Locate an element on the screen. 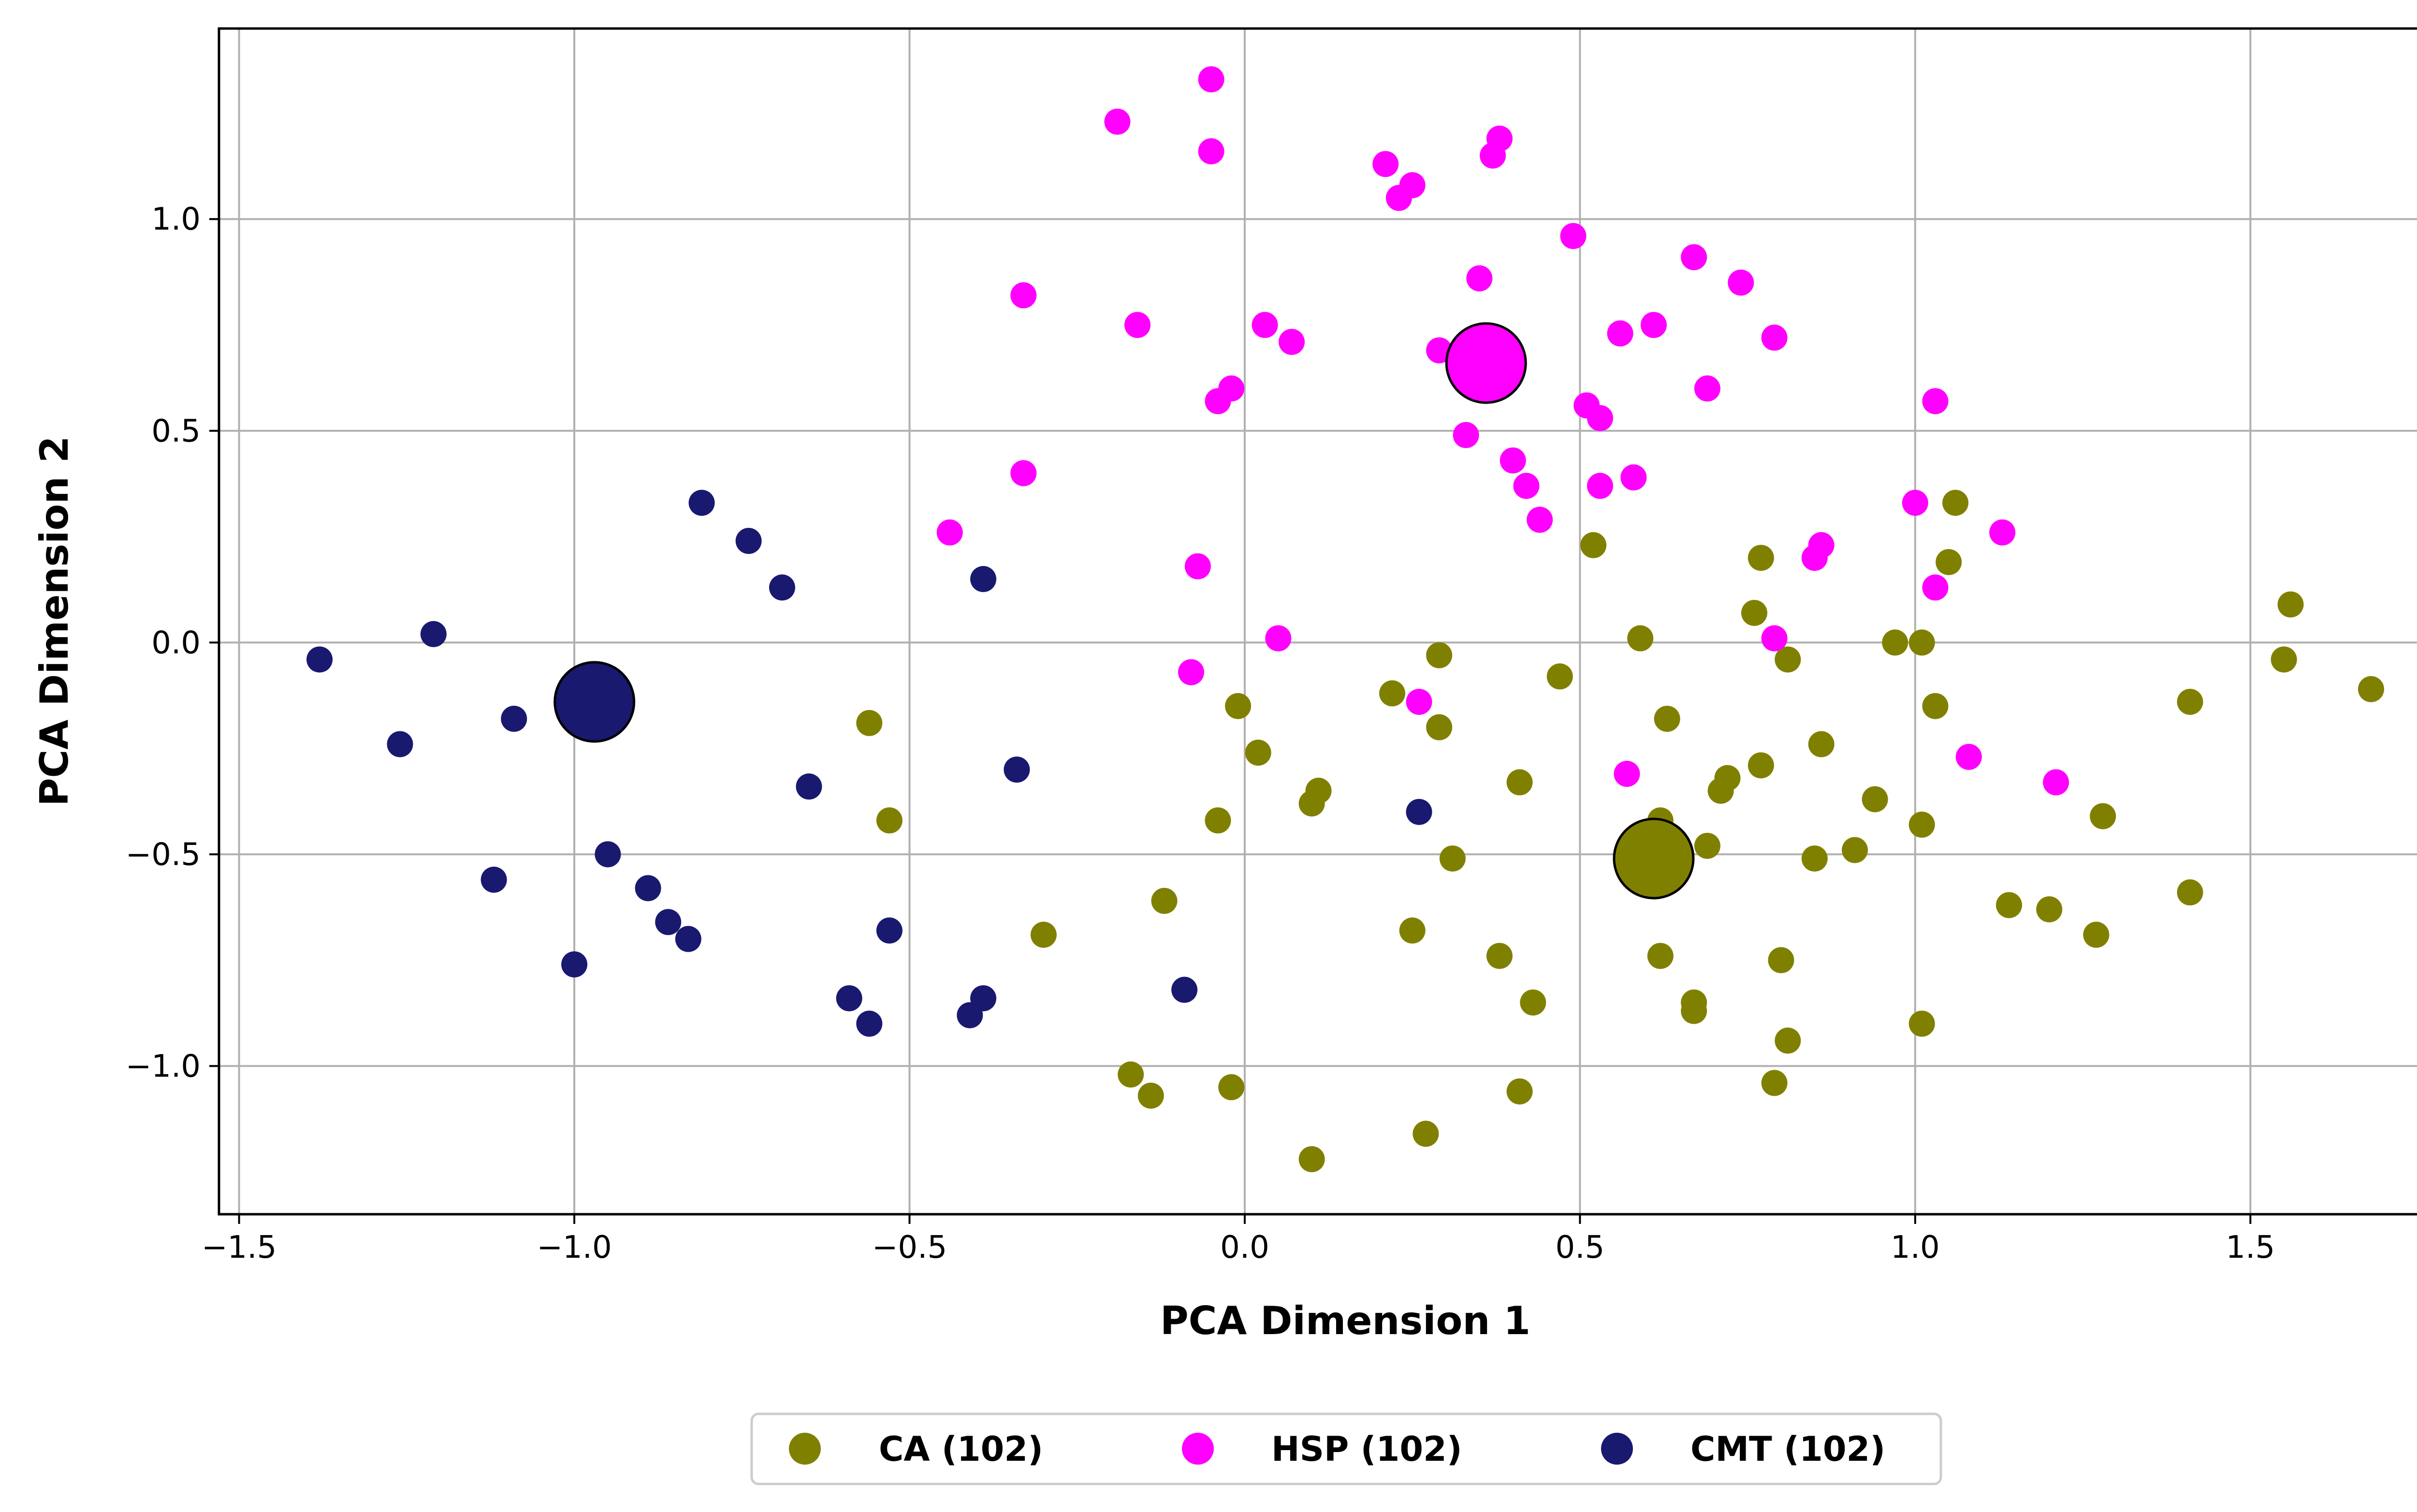  x-tick-label: −1.0 is located at coordinates (574, 1247).